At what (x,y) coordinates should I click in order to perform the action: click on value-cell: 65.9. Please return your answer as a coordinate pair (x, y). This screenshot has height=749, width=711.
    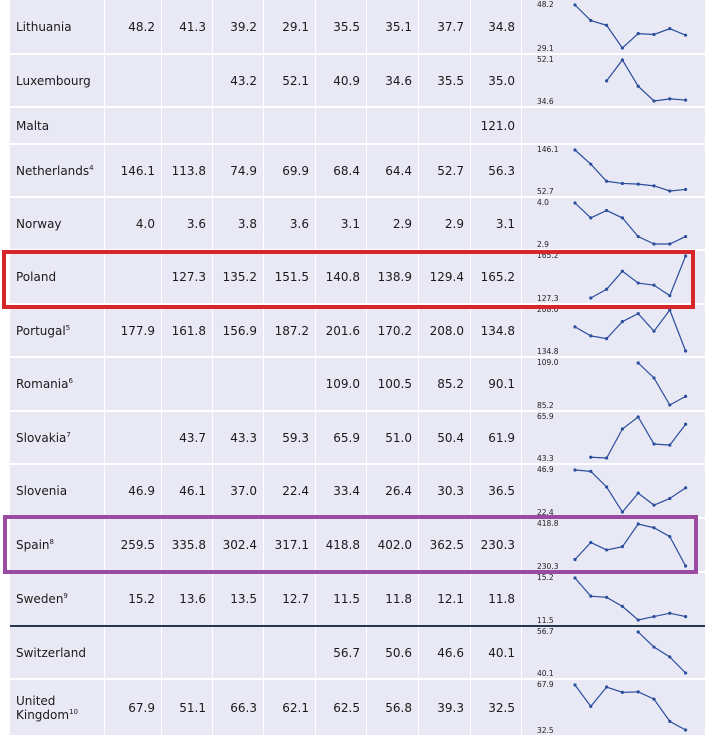
    Looking at the image, I should click on (339, 437).